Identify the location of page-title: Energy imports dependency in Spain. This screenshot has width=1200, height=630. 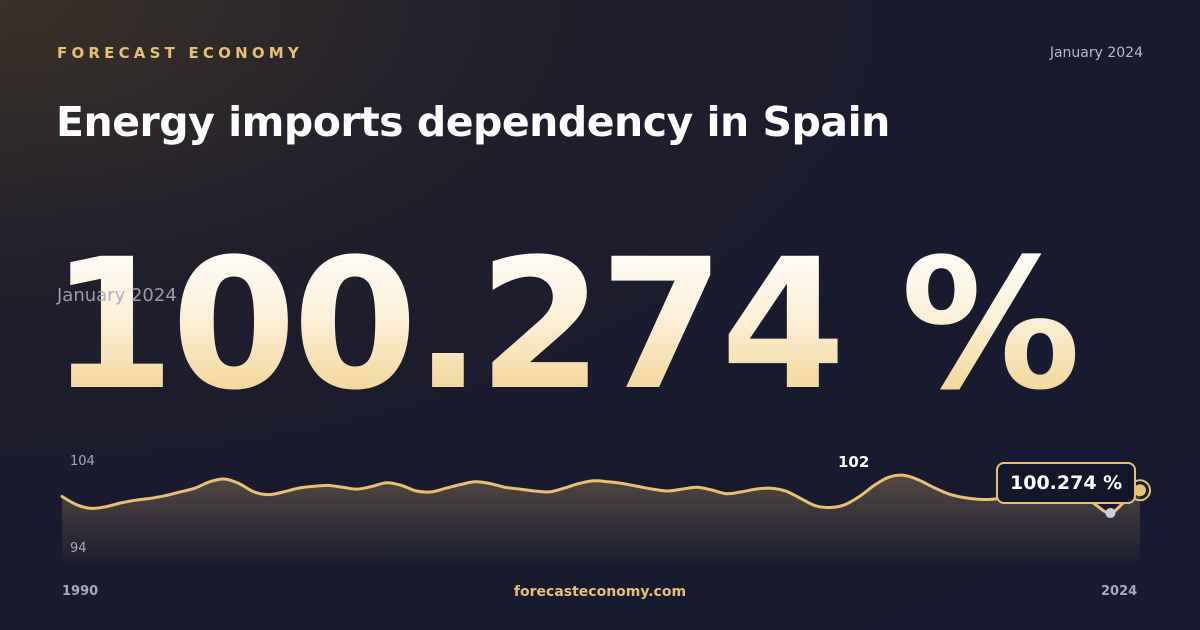
(473, 122).